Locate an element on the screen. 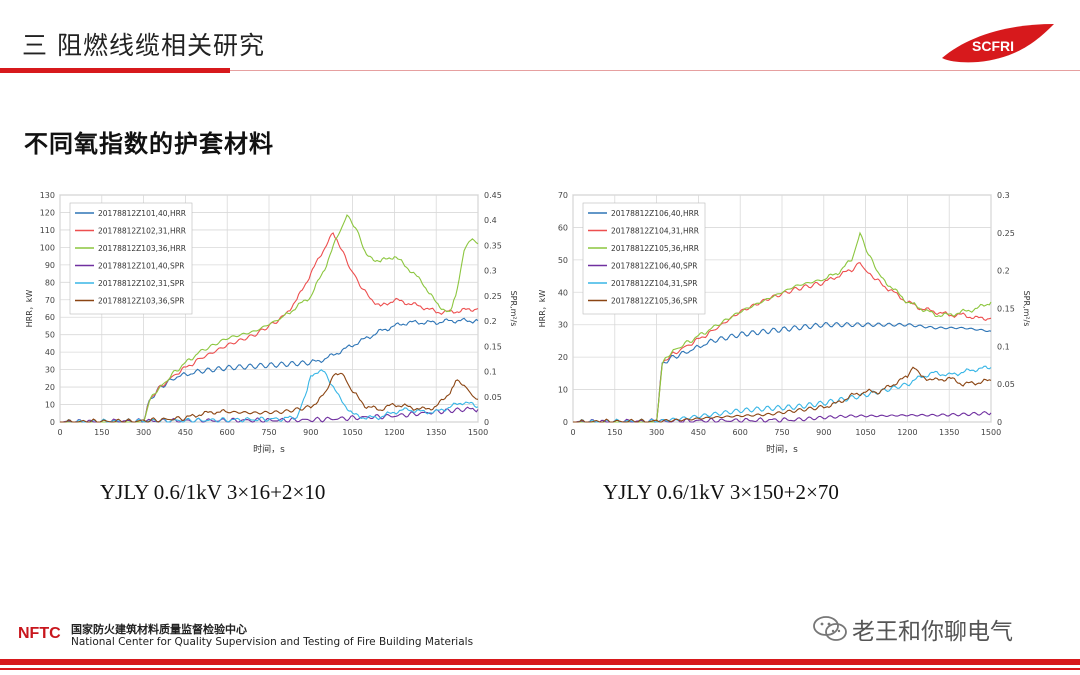 The width and height of the screenshot is (1080, 675). y-tick-label: 100 is located at coordinates (47, 247).